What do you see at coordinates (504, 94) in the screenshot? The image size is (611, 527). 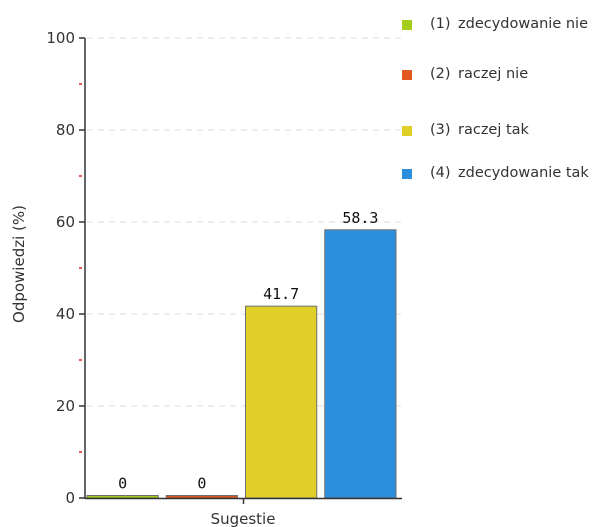 I see `legend-item: (2) raczej nie` at bounding box center [504, 94].